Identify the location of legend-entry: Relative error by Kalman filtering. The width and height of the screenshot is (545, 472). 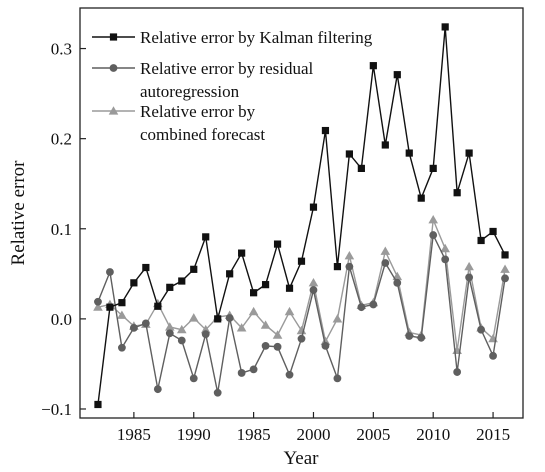
(232, 37).